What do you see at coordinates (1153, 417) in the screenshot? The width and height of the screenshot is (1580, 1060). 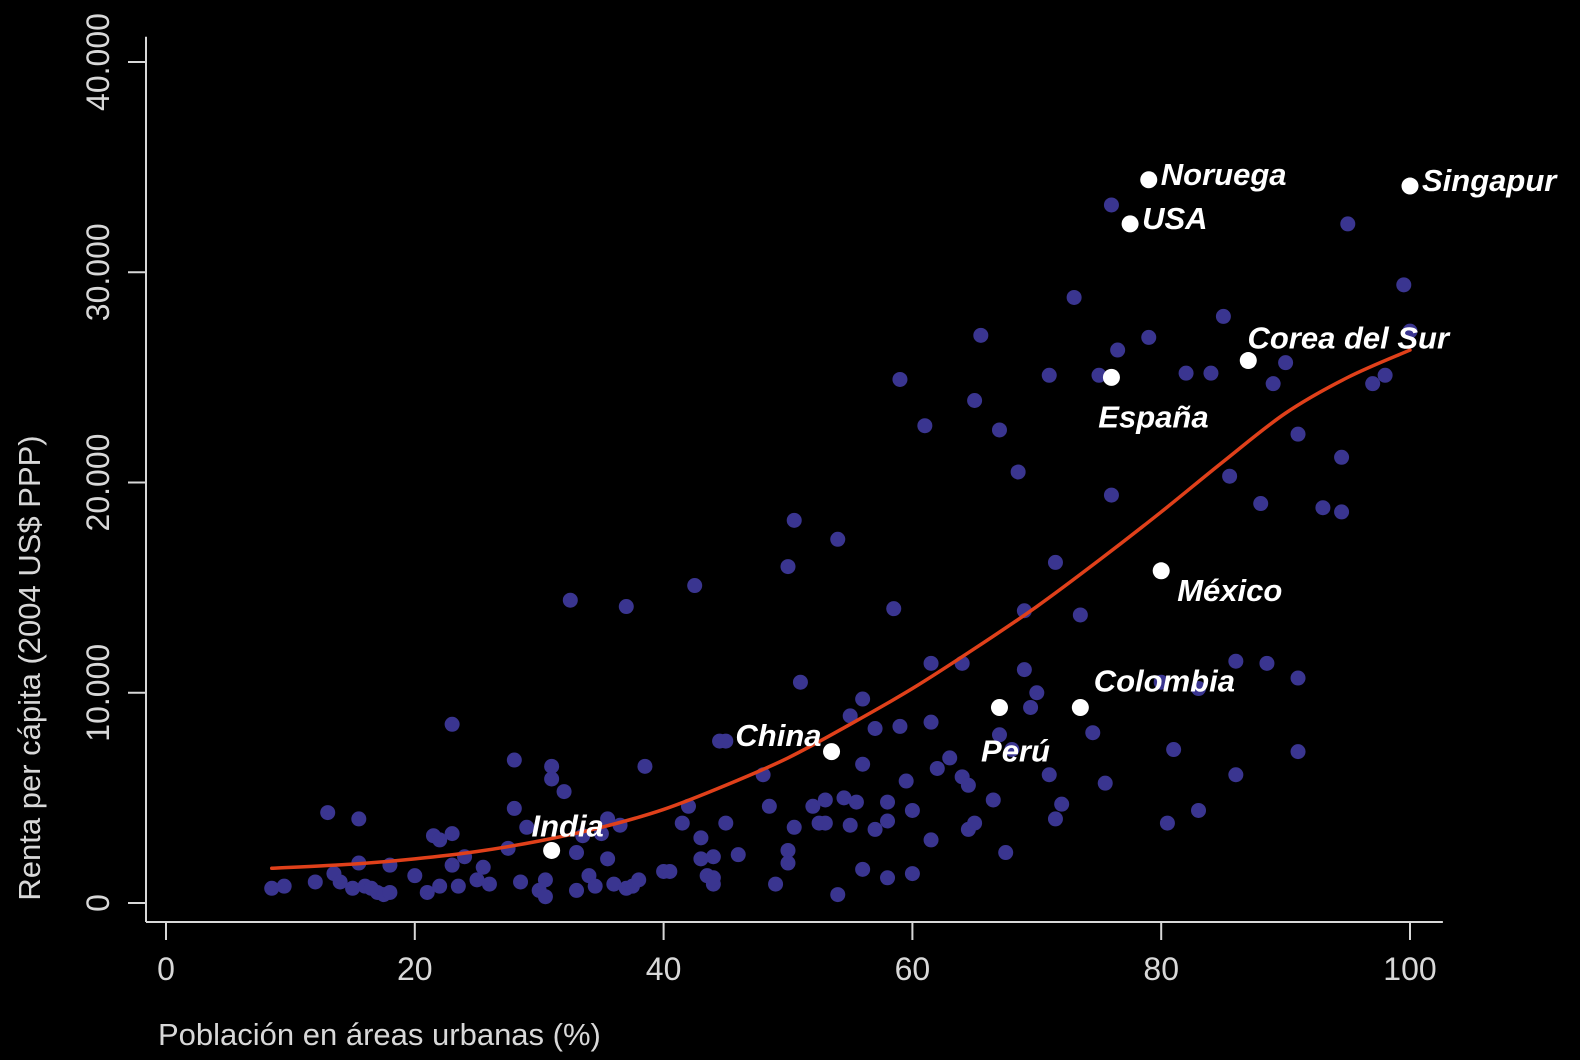 I see `country-label: España` at bounding box center [1153, 417].